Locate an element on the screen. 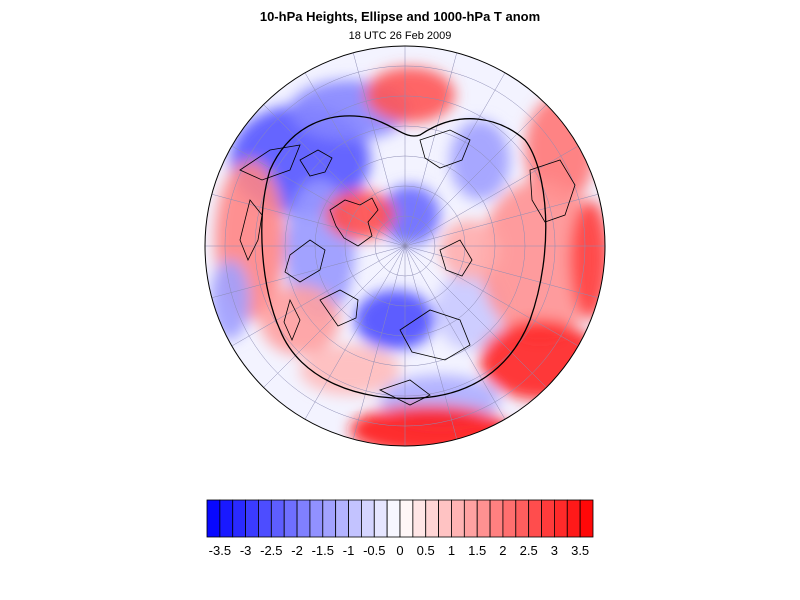  colorbar-tick-label: -1 is located at coordinates (348, 550).